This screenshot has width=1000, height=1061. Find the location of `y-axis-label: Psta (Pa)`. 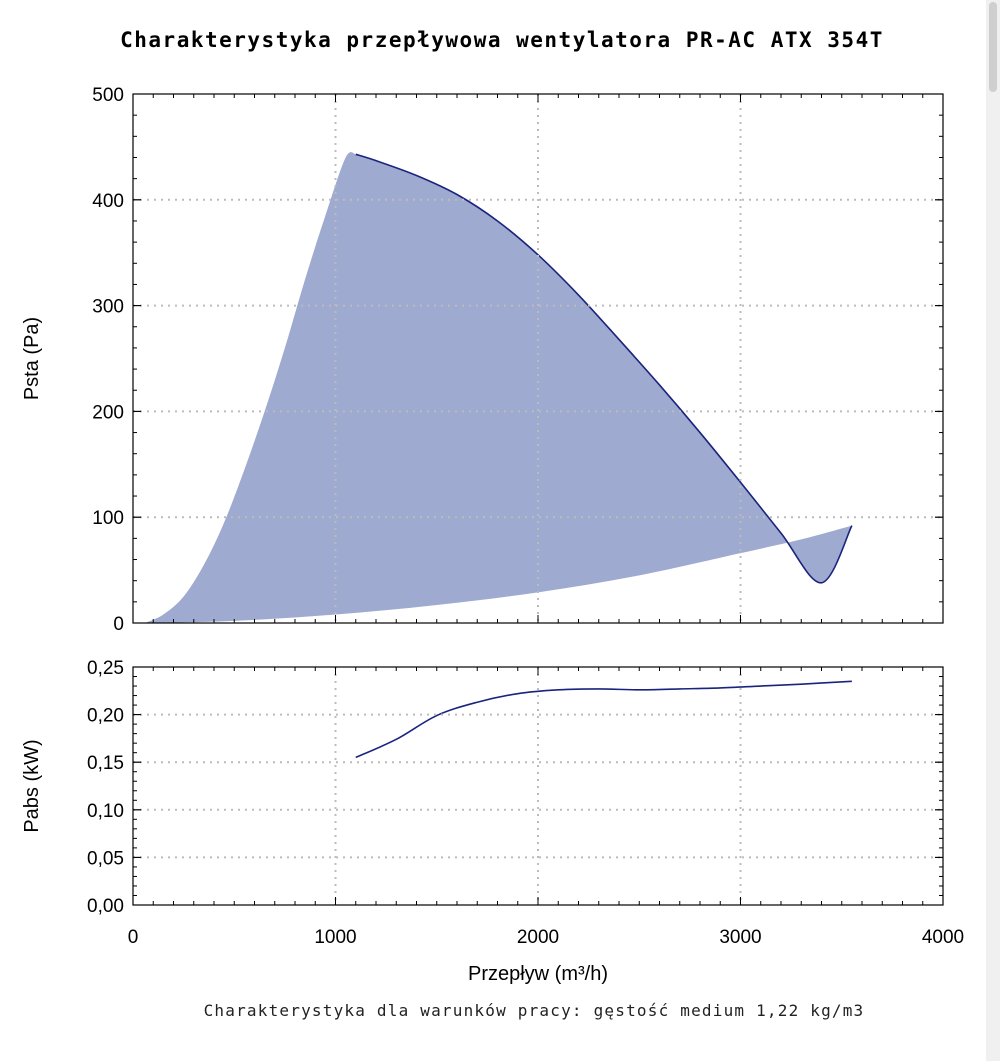

y-axis-label: Psta (Pa) is located at coordinates (32, 358).